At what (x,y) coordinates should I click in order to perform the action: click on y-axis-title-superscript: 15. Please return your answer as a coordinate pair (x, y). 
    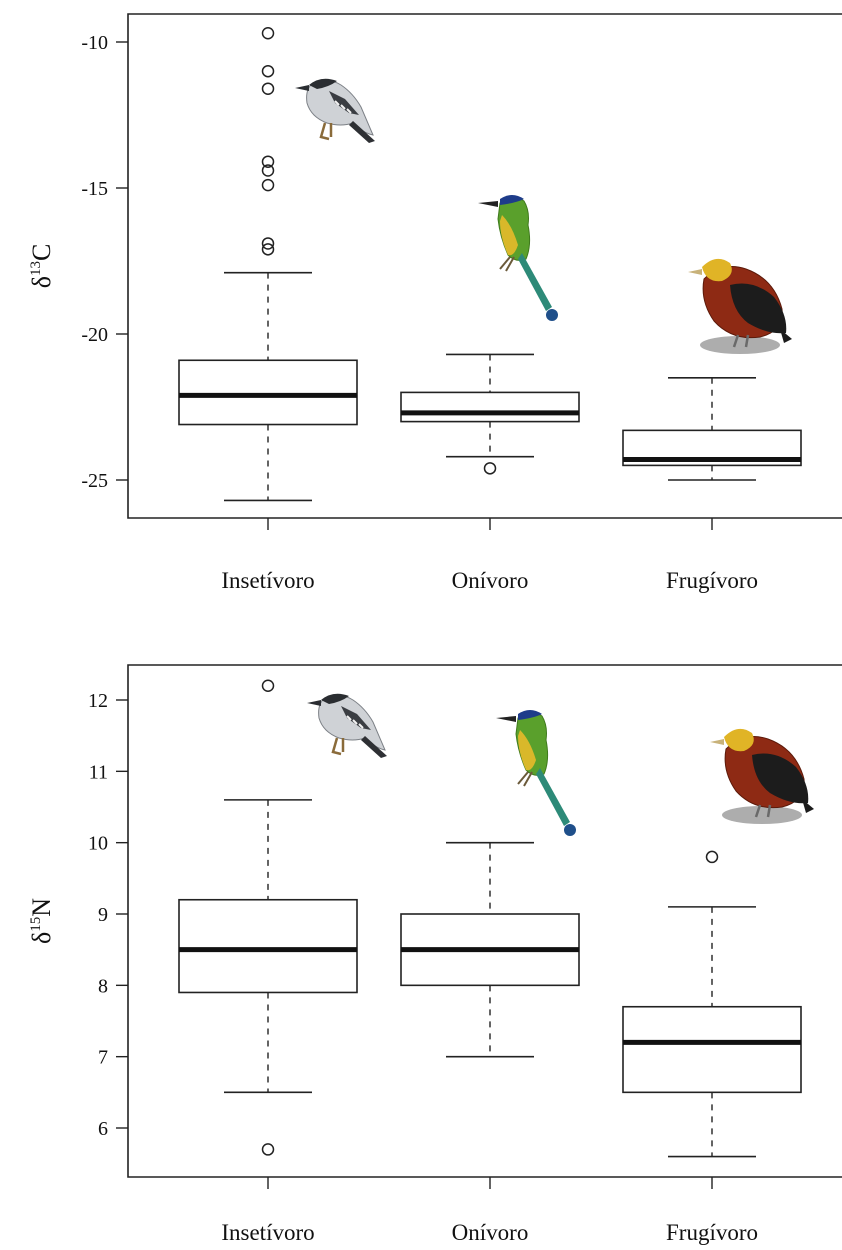
    Looking at the image, I should click on (36, 924).